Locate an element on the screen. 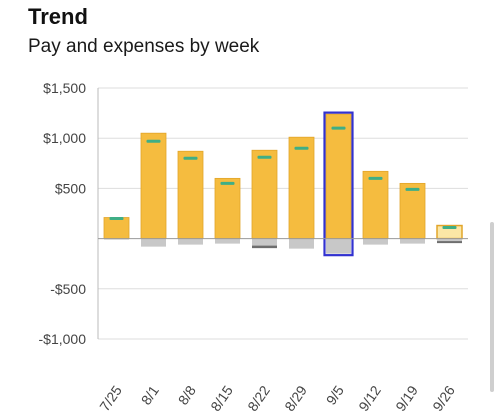 The image size is (500, 411). selected-week-highlight is located at coordinates (338, 184).